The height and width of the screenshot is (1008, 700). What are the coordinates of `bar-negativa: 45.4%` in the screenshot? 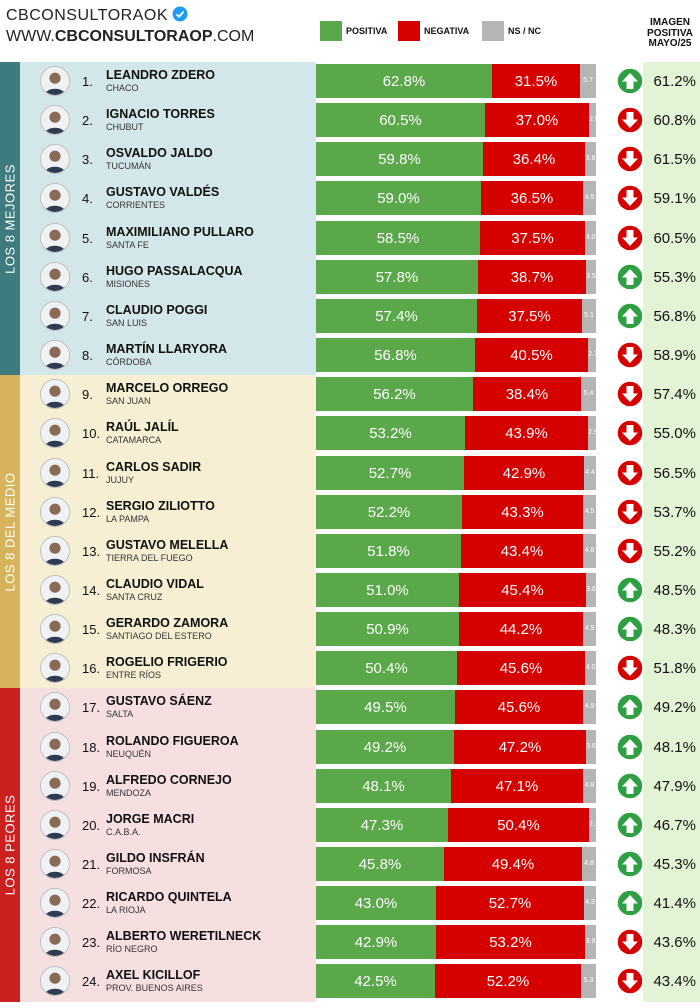 It's located at (522, 589).